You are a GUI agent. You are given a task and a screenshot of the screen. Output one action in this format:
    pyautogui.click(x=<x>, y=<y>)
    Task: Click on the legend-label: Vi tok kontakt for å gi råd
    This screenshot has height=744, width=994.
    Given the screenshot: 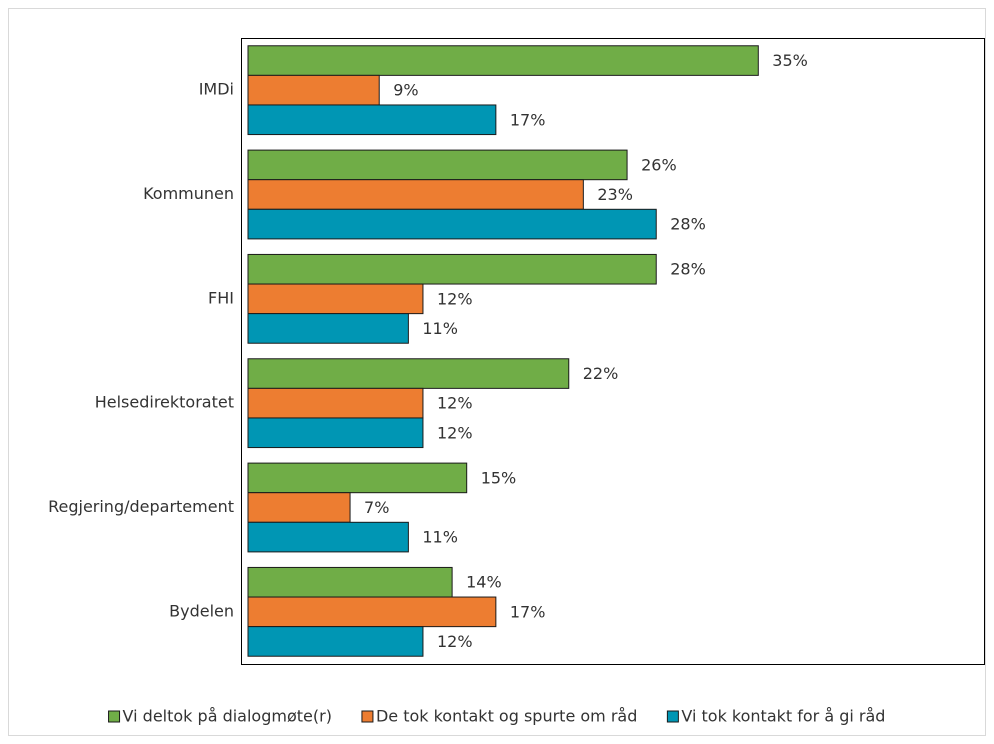 What is the action you would take?
    pyautogui.click(x=783, y=716)
    